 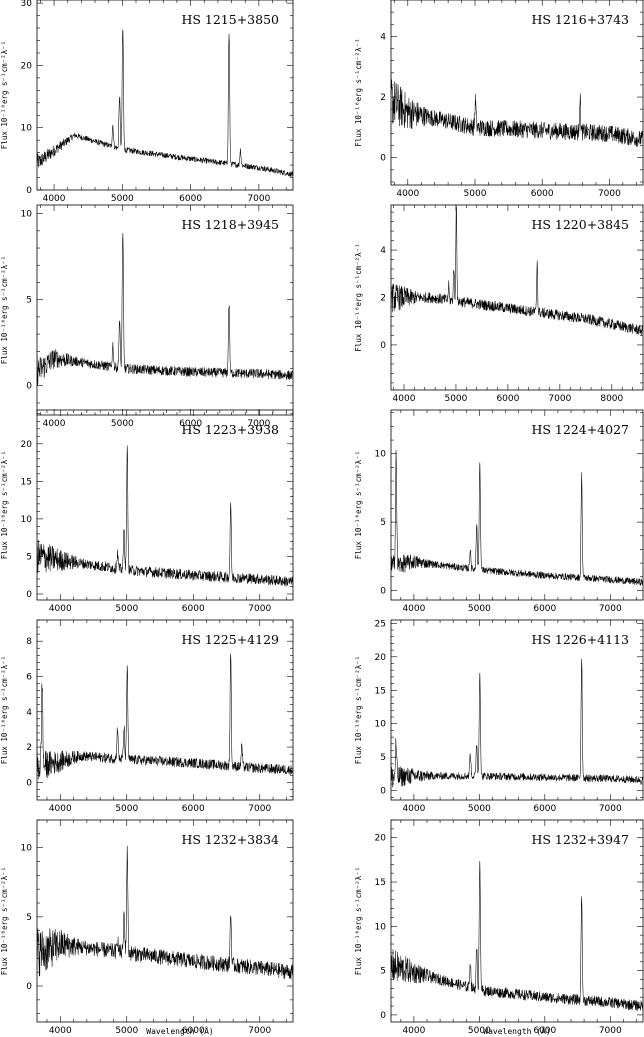 What do you see at coordinates (580, 429) in the screenshot?
I see `object-title: HS 1224+4027` at bounding box center [580, 429].